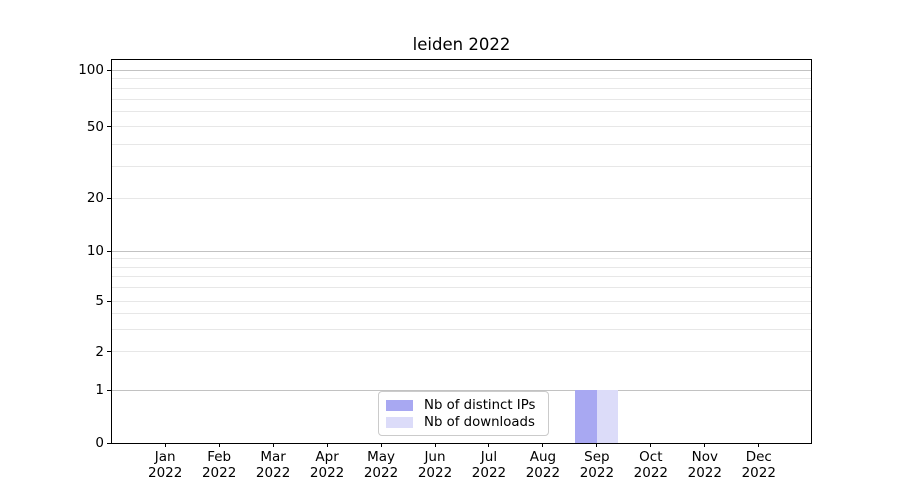  I want to click on y-tick-label-5: 5, so click(99, 301).